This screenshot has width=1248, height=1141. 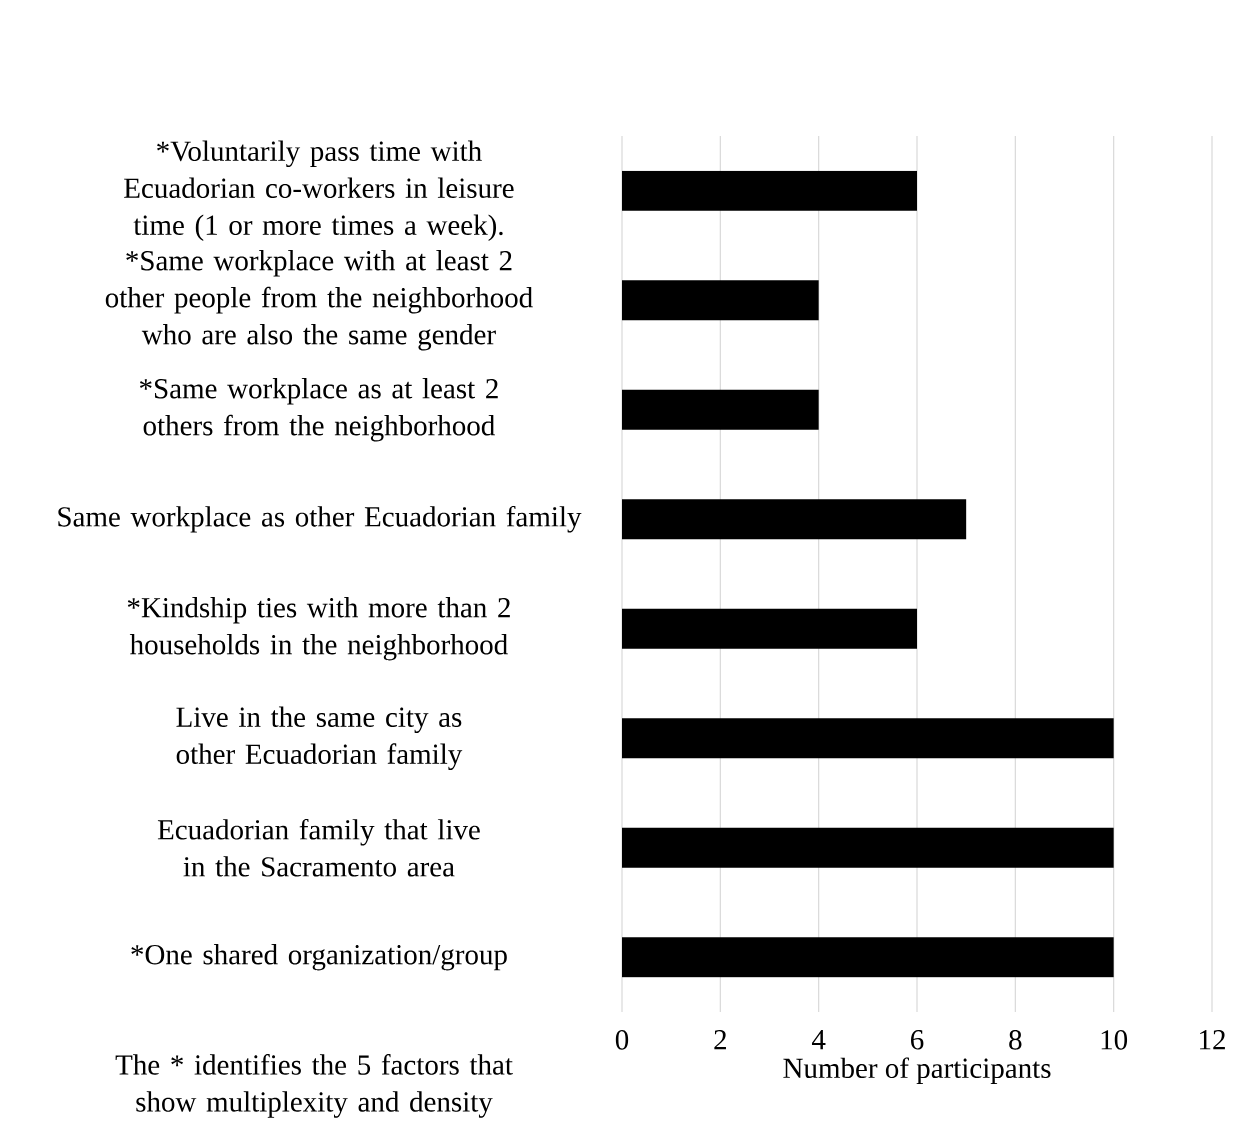 I want to click on y-tick-label: *One shared organization/group, so click(x=319, y=957).